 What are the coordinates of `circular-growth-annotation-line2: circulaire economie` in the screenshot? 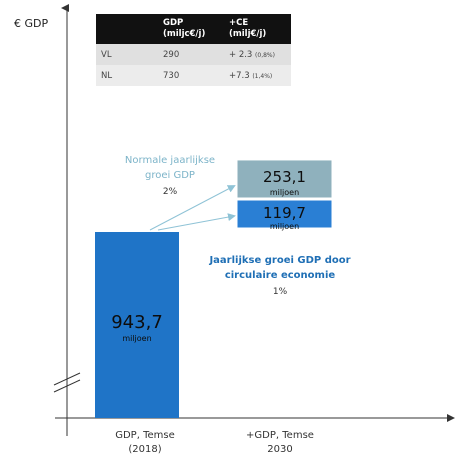 It's located at (280, 275).